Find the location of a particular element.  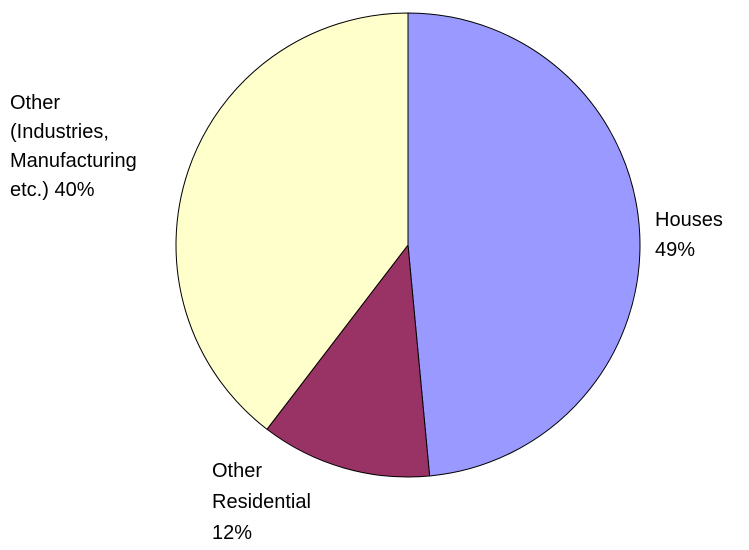

slice-label-other-residential-line-3: 12% is located at coordinates (232, 533).